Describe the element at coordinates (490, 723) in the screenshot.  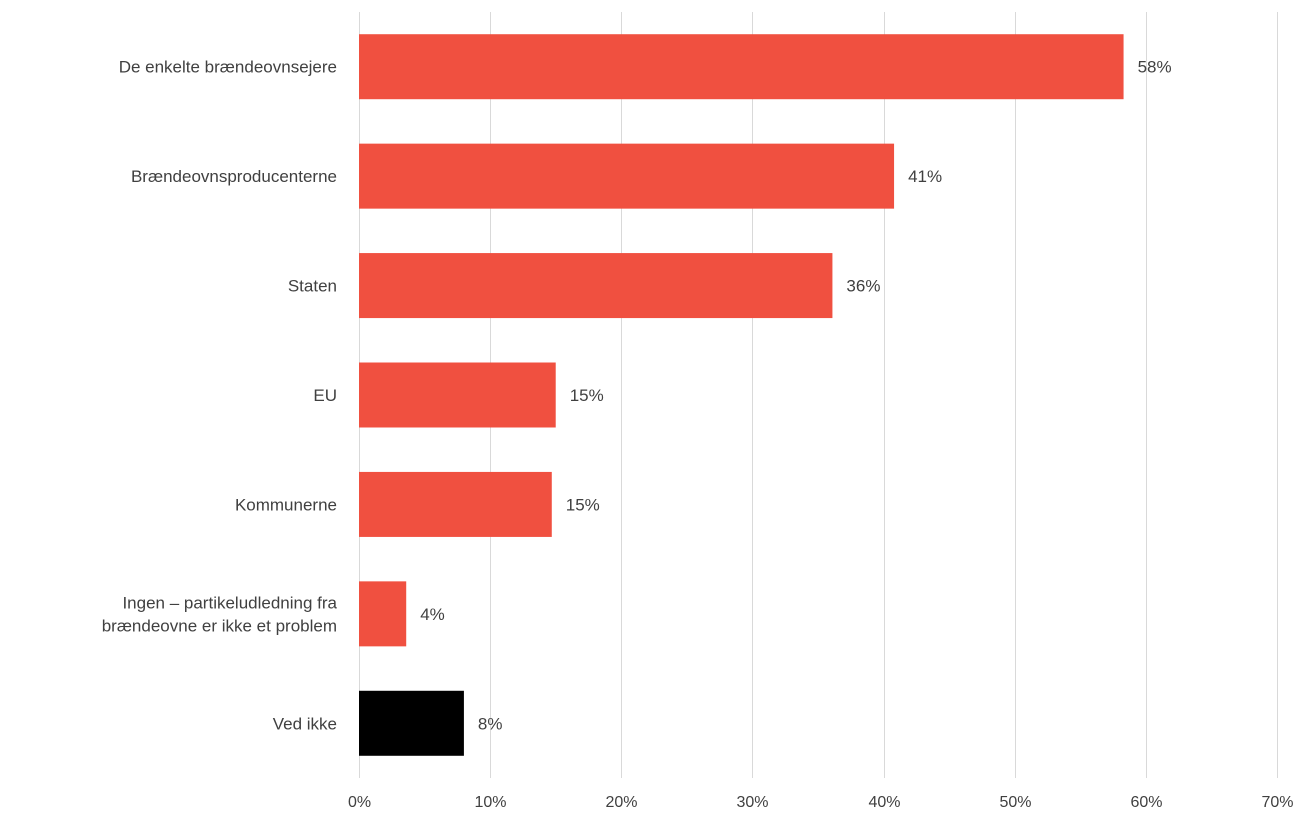
I see `value-label: 8%` at that location.